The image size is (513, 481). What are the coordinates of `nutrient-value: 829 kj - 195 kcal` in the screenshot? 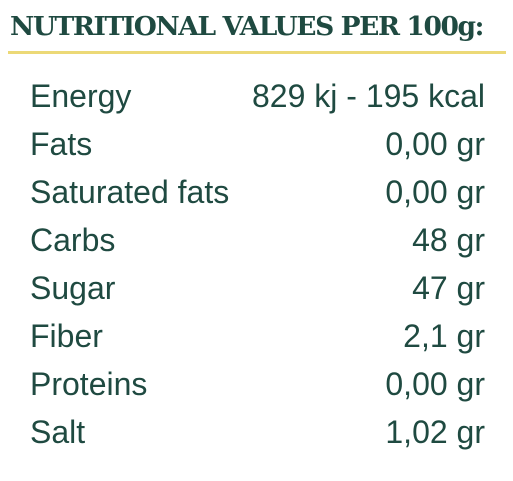 It's located at (368, 96).